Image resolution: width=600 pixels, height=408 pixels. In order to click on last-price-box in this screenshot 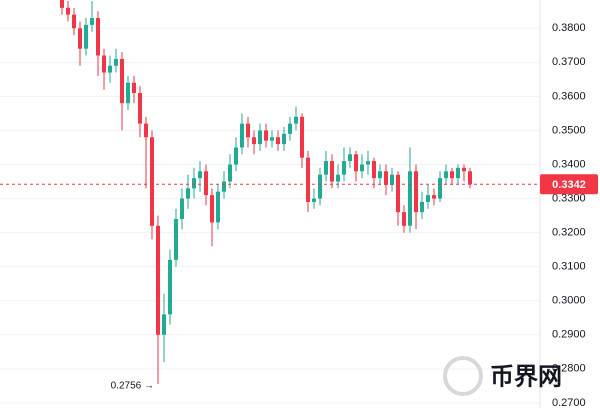, I will do `click(569, 184)`.